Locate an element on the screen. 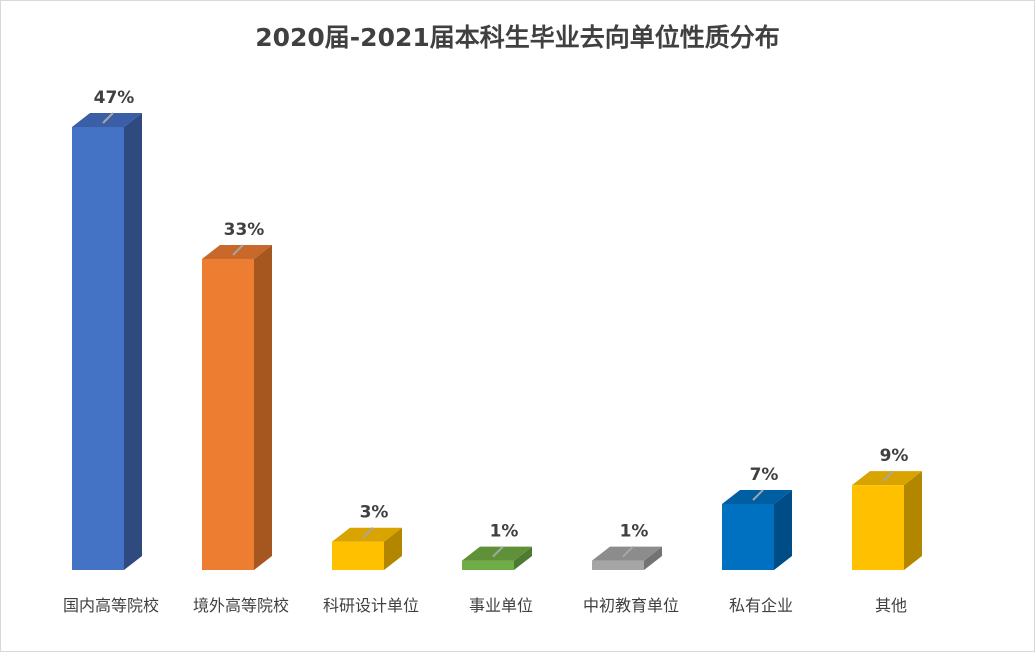  data-label-6: 9% is located at coordinates (894, 456).